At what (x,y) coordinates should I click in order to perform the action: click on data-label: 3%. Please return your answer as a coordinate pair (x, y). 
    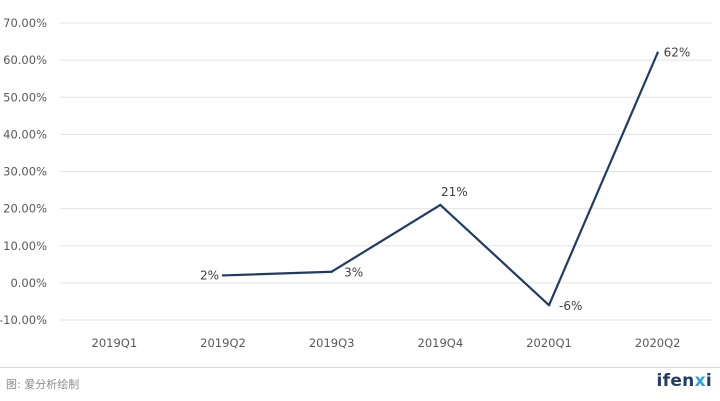
    Looking at the image, I should click on (353, 273).